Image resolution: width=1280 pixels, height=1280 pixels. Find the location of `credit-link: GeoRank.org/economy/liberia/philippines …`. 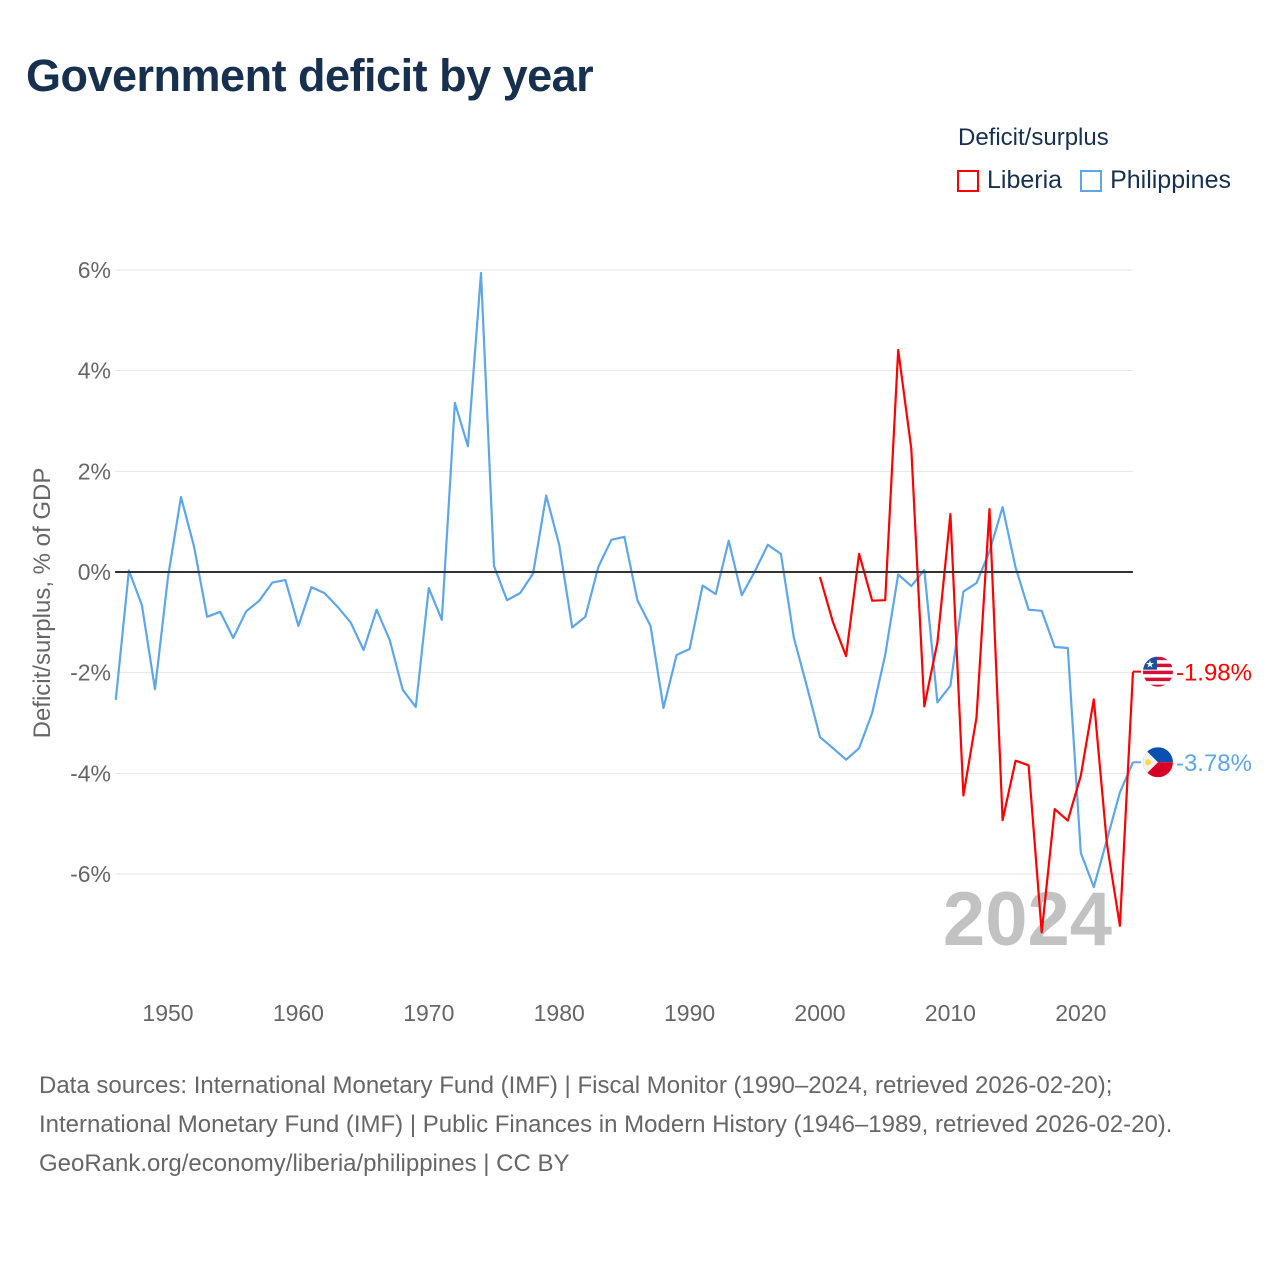

credit-link: GeoRank.org/economy/liberia/philippines … is located at coordinates (304, 1163).